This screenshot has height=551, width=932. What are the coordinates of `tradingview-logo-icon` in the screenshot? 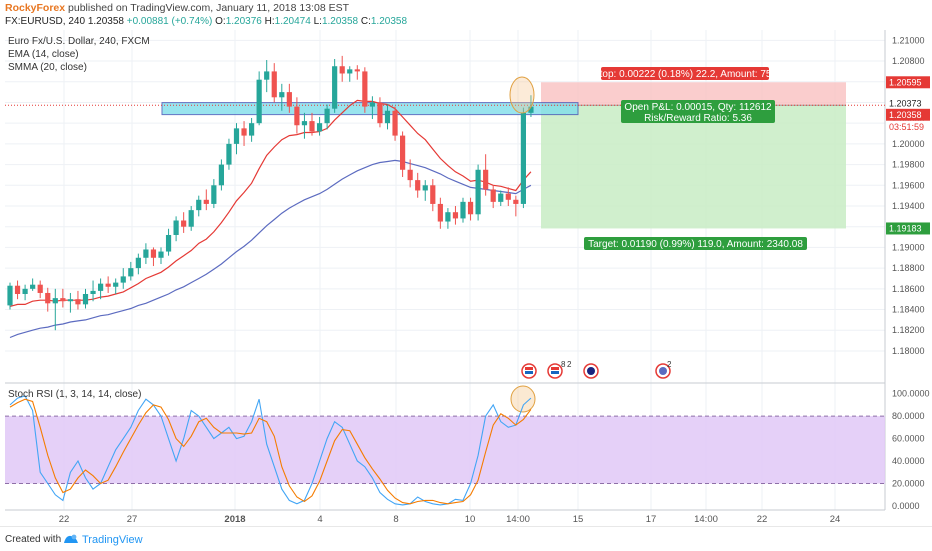 It's located at (71, 539).